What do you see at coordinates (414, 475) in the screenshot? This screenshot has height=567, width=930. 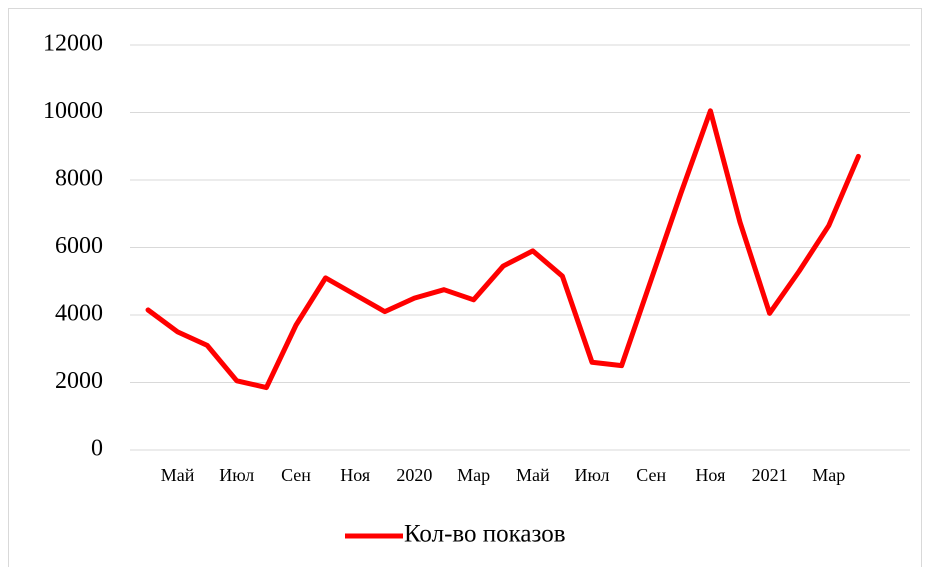 I see `x-tick-label: 2020` at bounding box center [414, 475].